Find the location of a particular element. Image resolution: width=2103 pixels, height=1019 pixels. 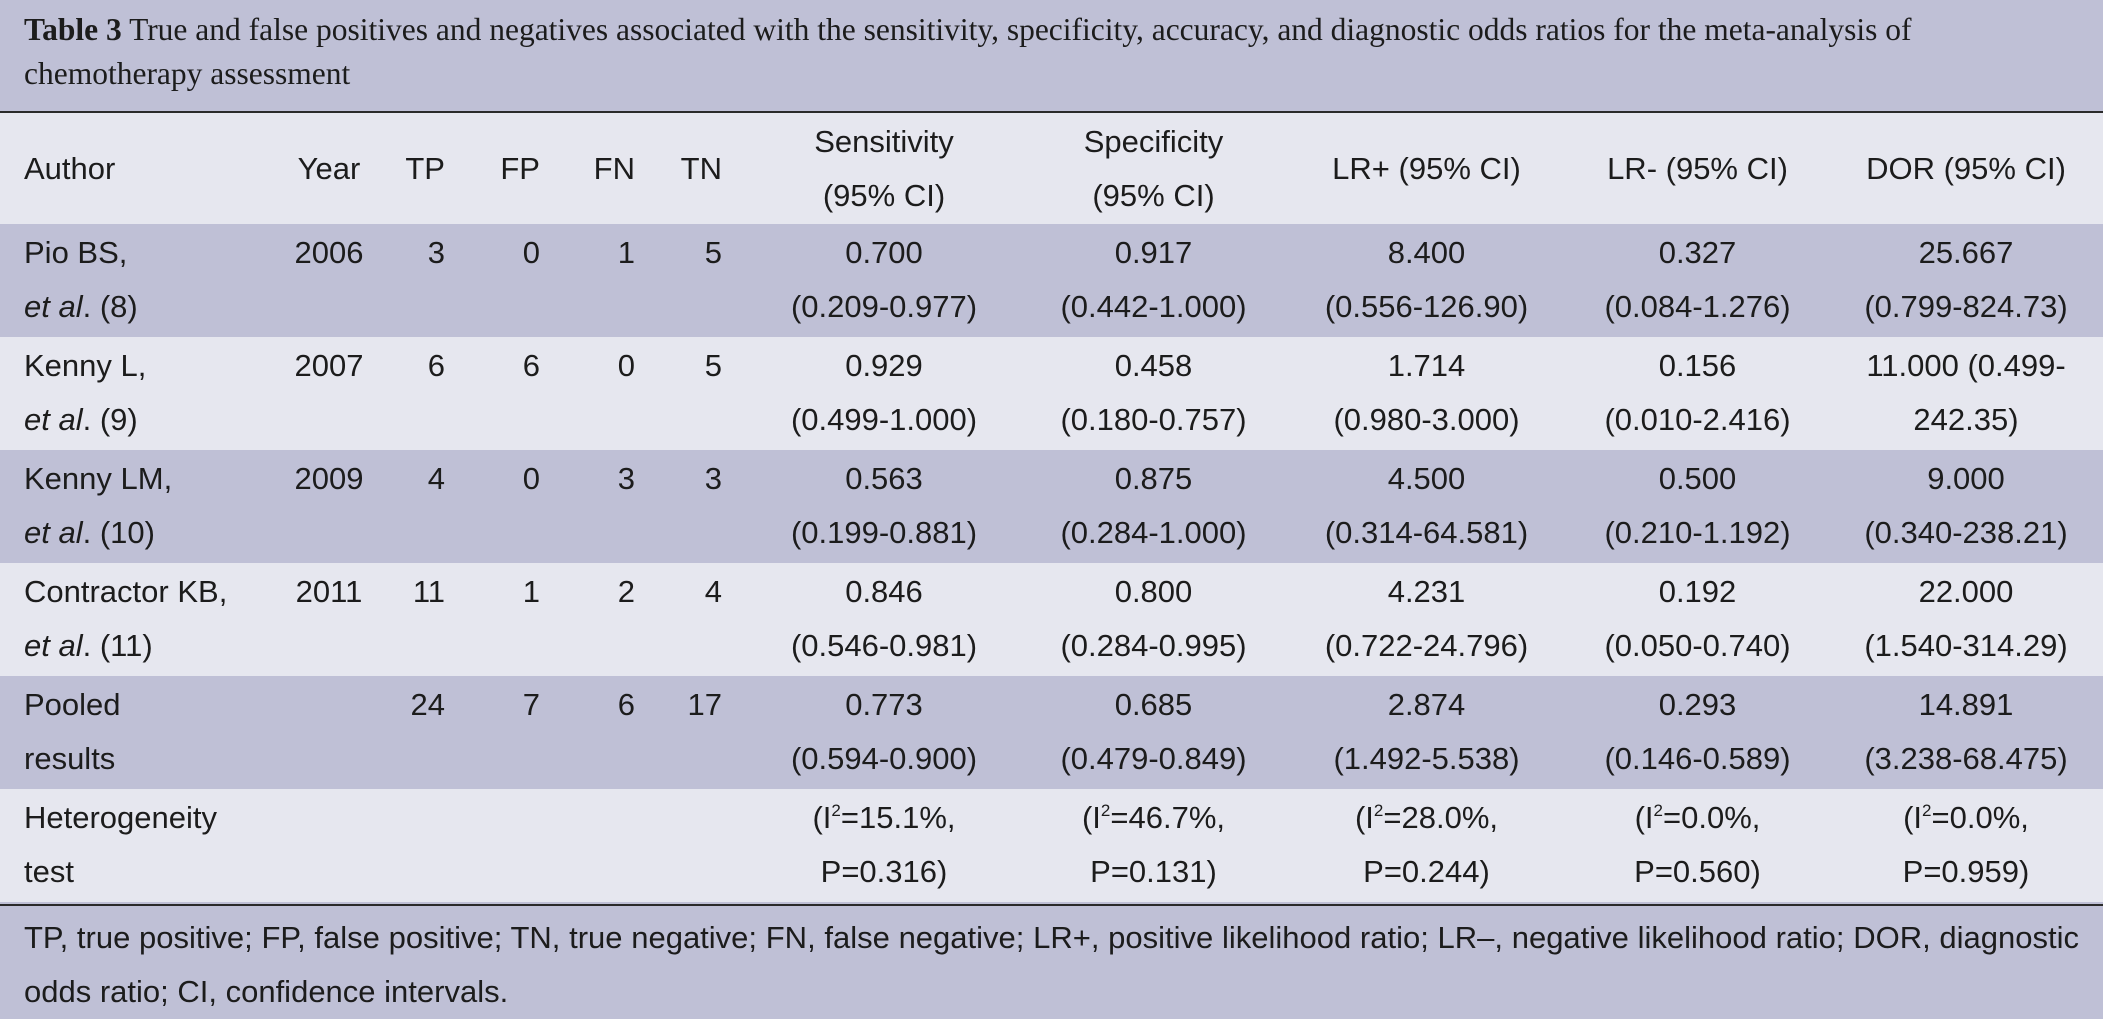

header-author: Author is located at coordinates (70, 168).